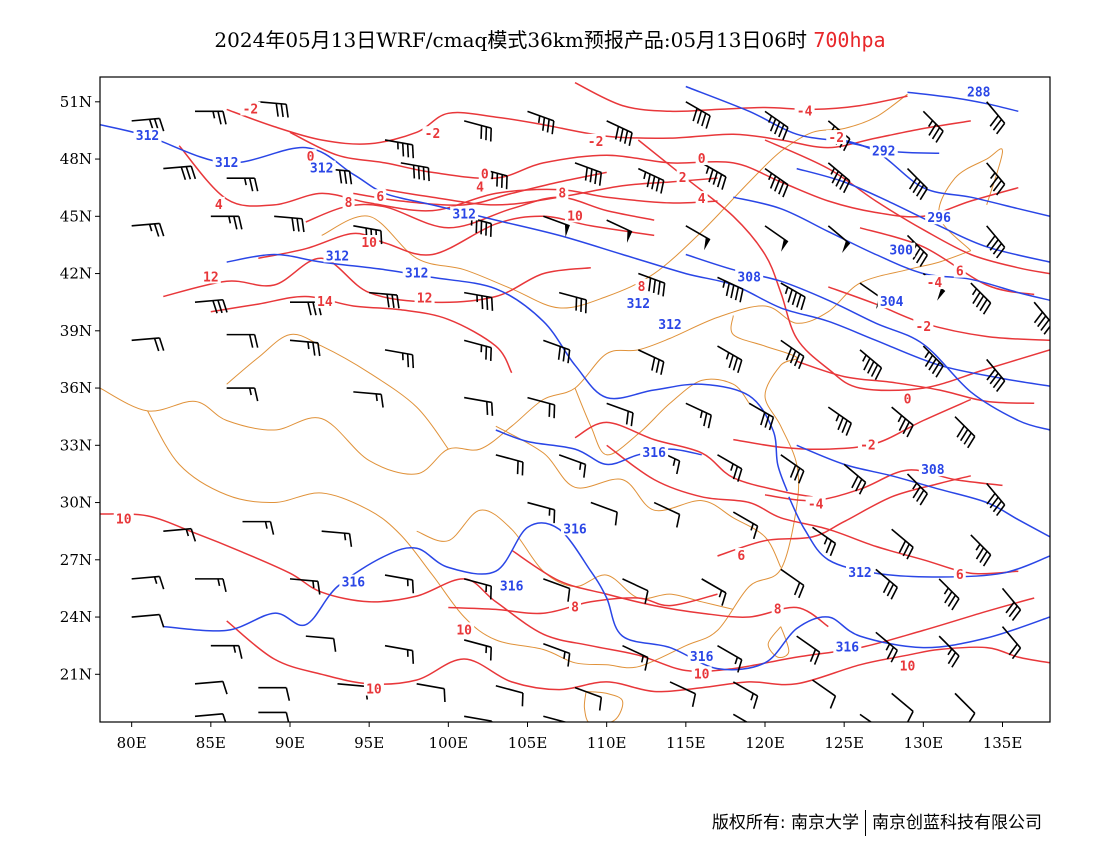 This screenshot has height=850, width=1100. I want to click on x-tick-label: 90E, so click(290, 743).